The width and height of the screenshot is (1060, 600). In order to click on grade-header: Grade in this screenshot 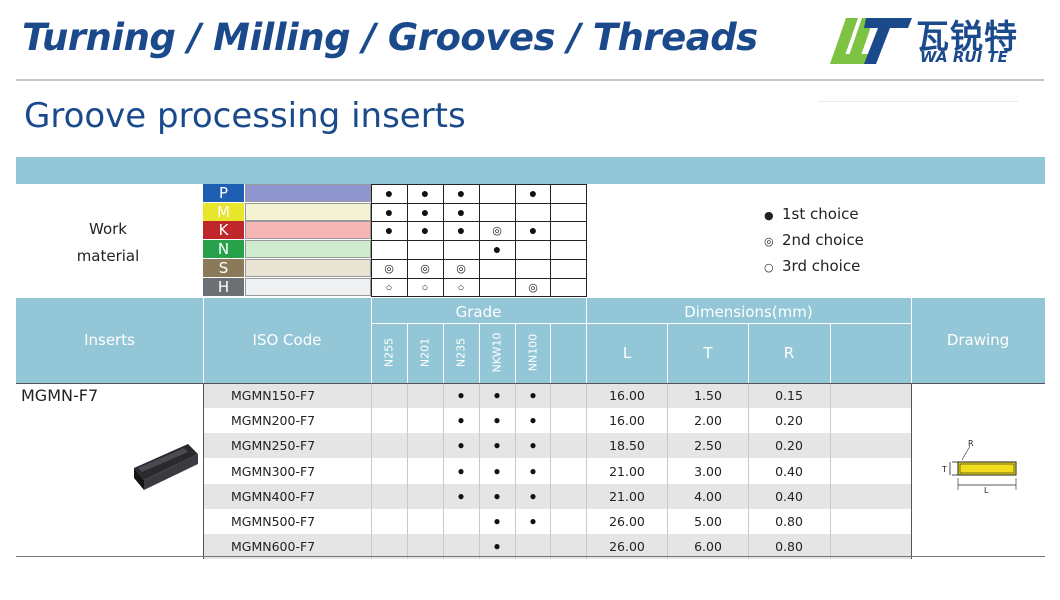, I will do `click(478, 312)`.